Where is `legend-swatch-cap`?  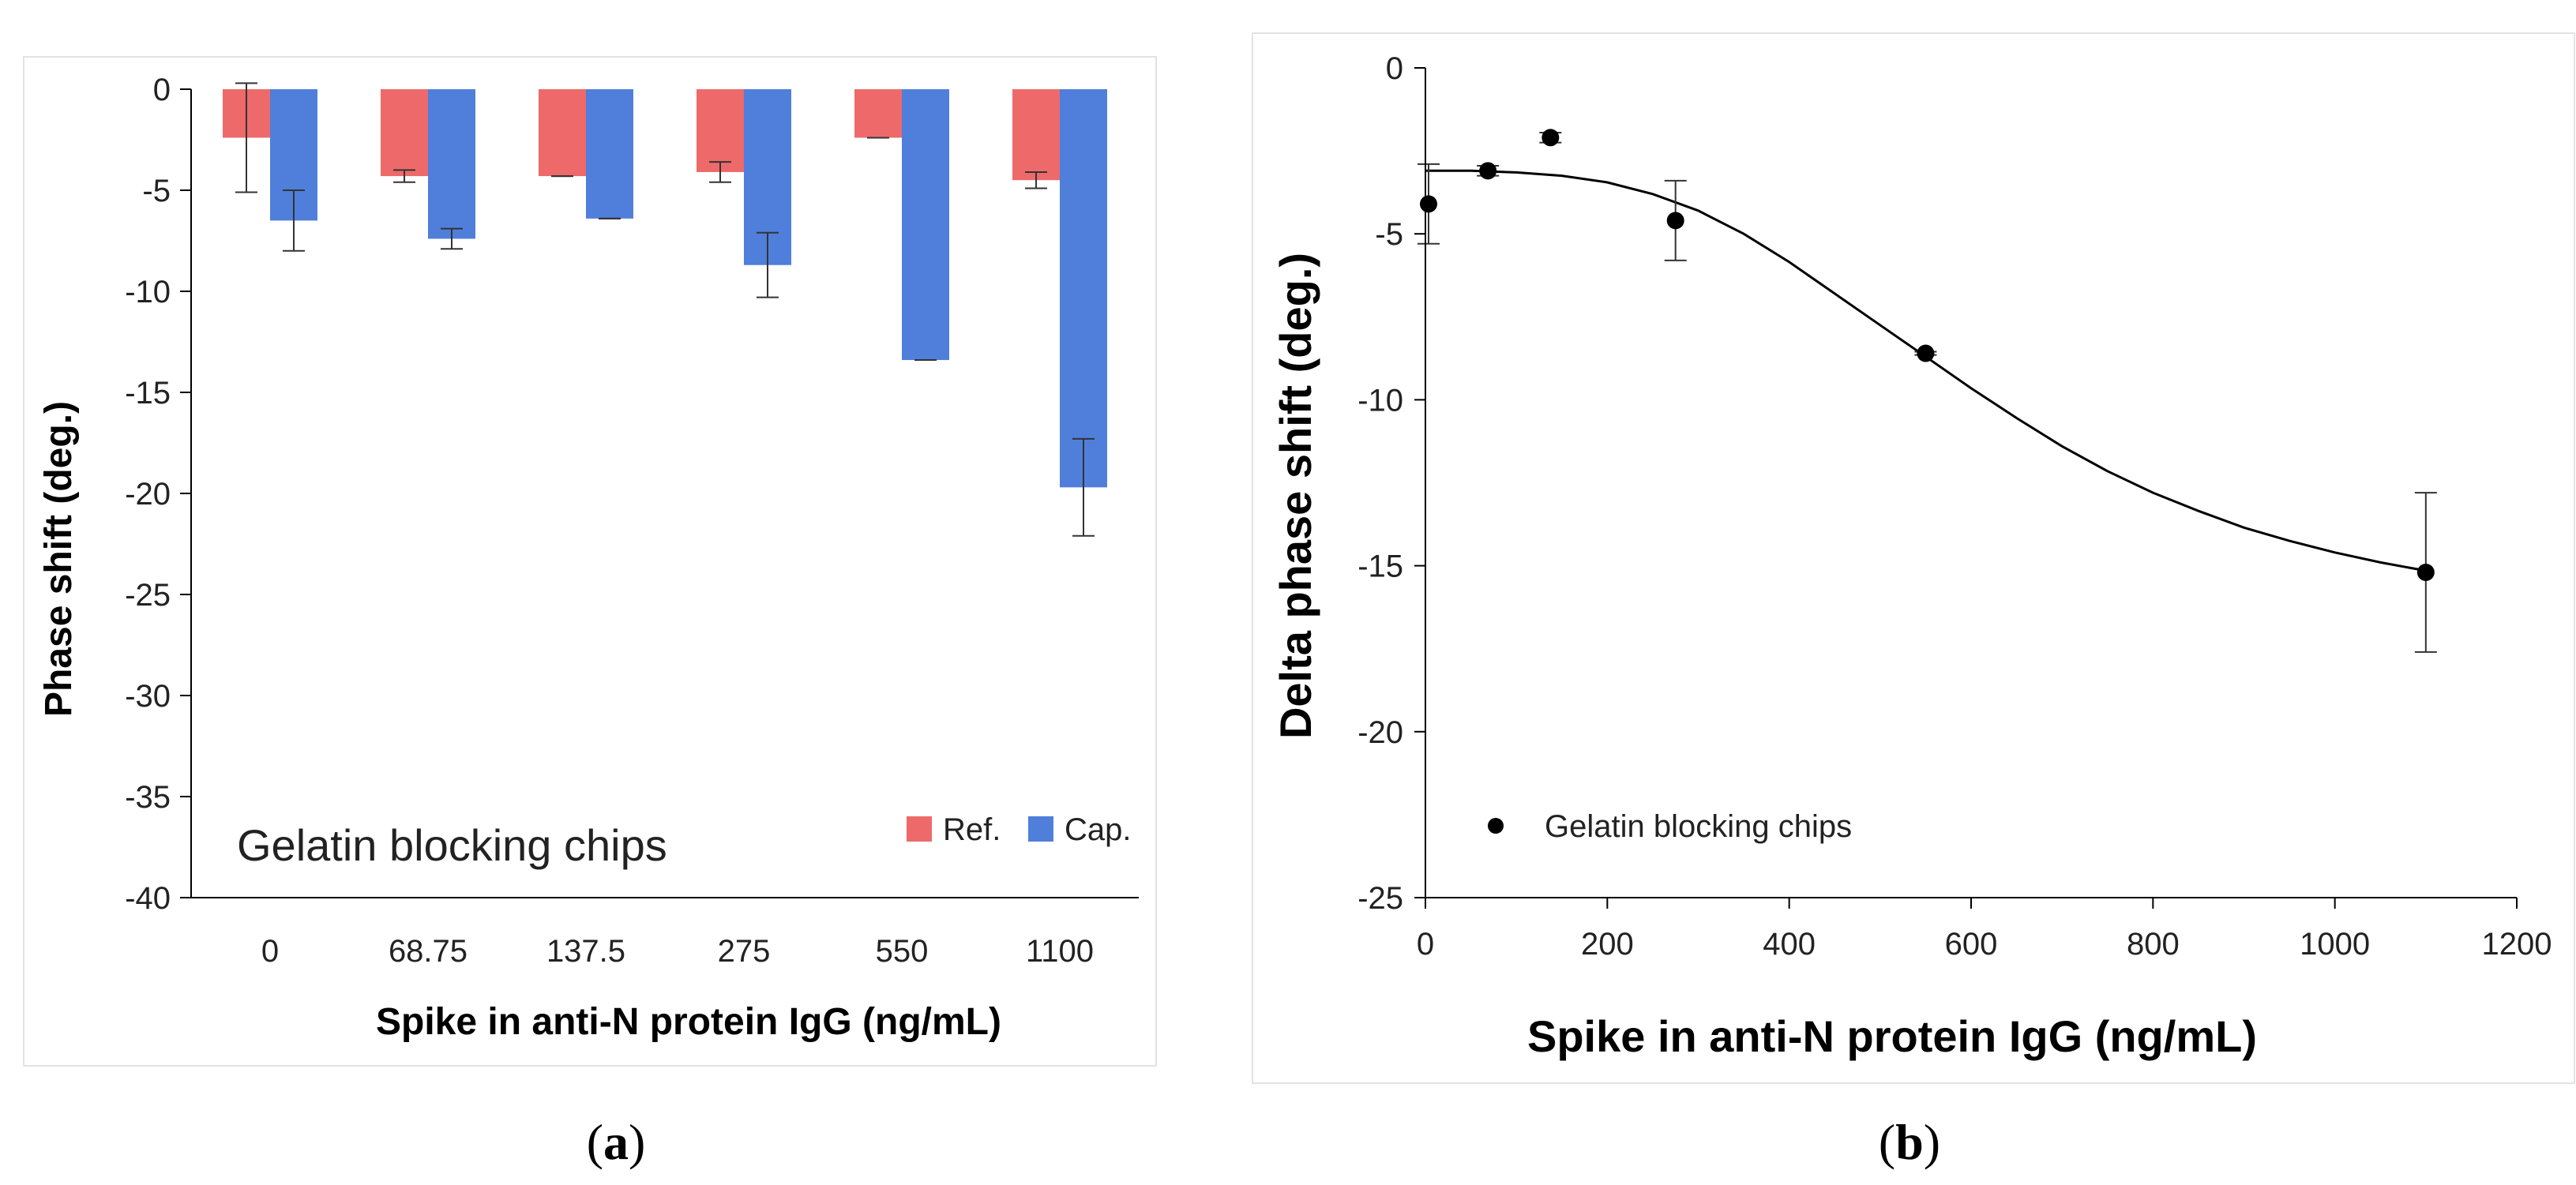
legend-swatch-cap is located at coordinates (1040, 829).